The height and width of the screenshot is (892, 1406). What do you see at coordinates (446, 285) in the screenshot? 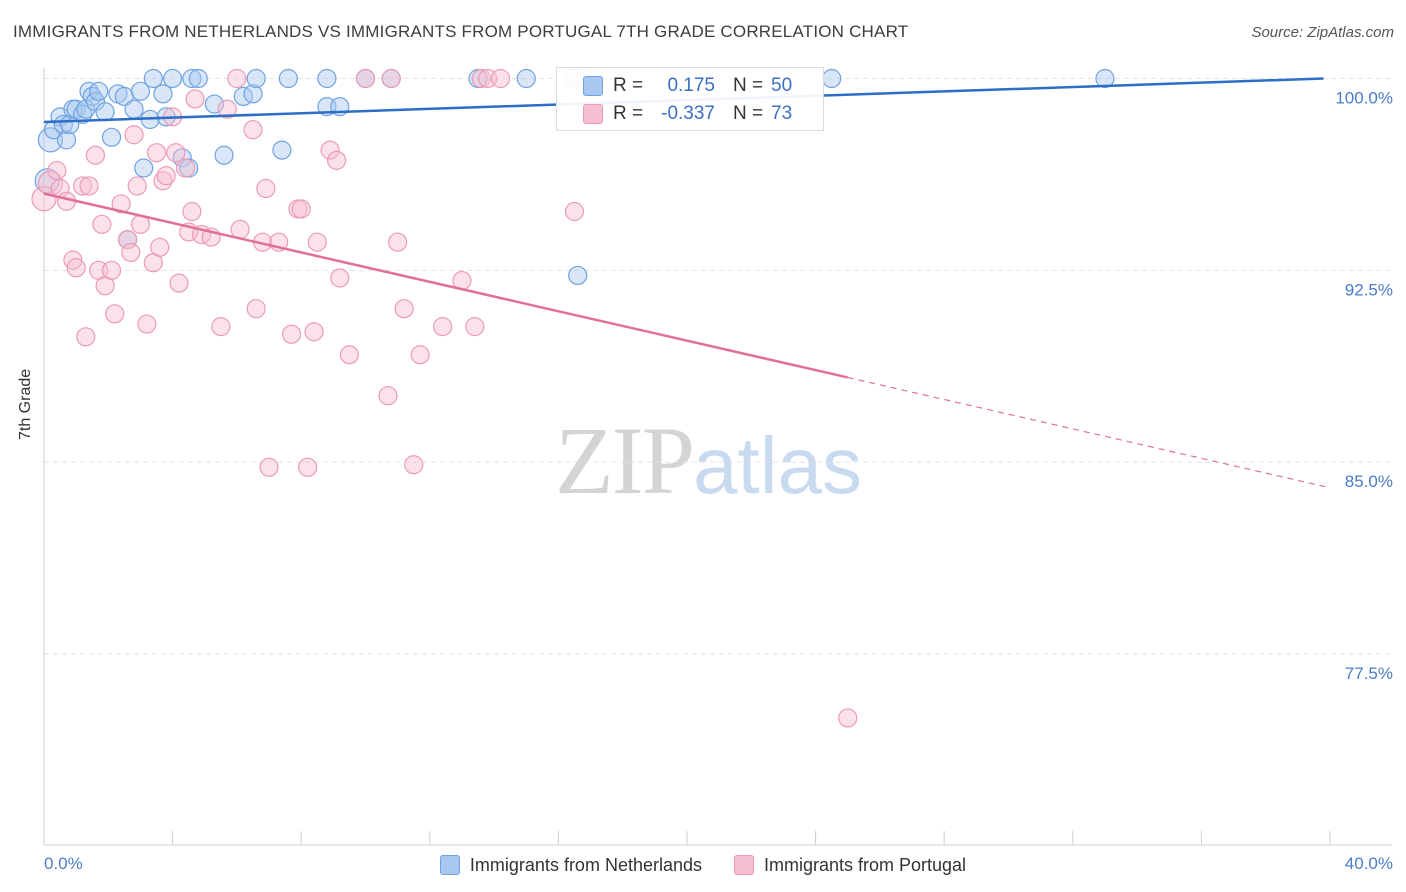
I see `portugal-trend-line` at bounding box center [446, 285].